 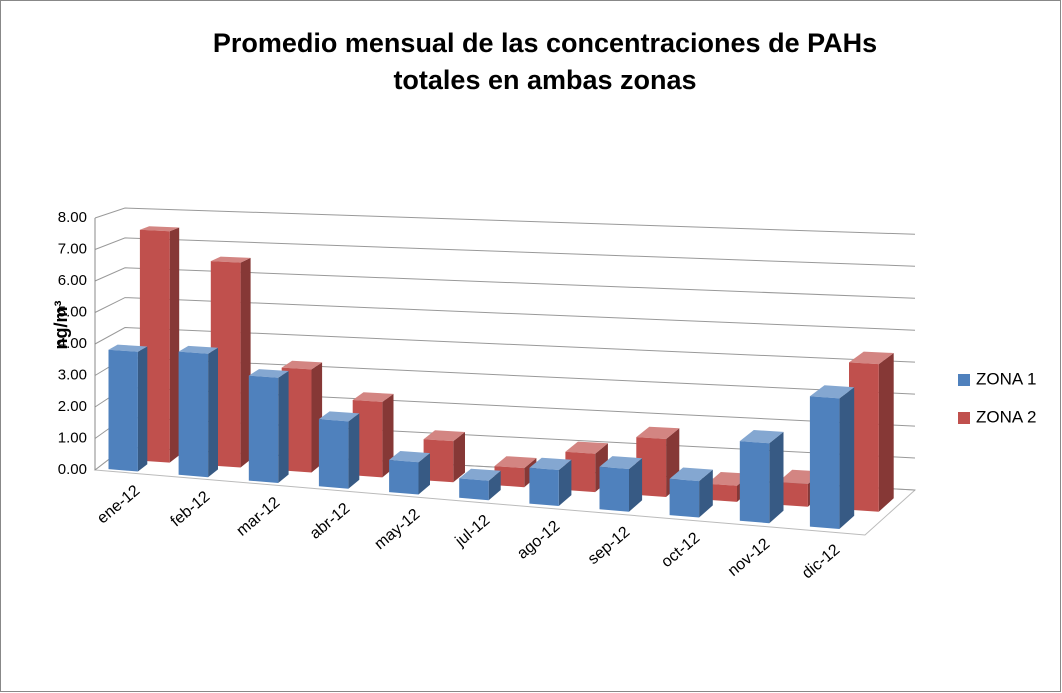 I want to click on y-tick-label: 8.00, so click(x=72, y=217).